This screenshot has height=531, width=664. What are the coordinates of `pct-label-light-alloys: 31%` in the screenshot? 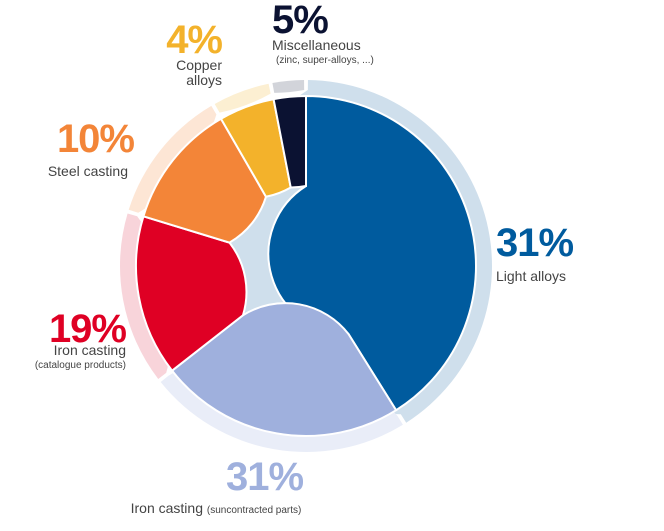 It's located at (534, 243).